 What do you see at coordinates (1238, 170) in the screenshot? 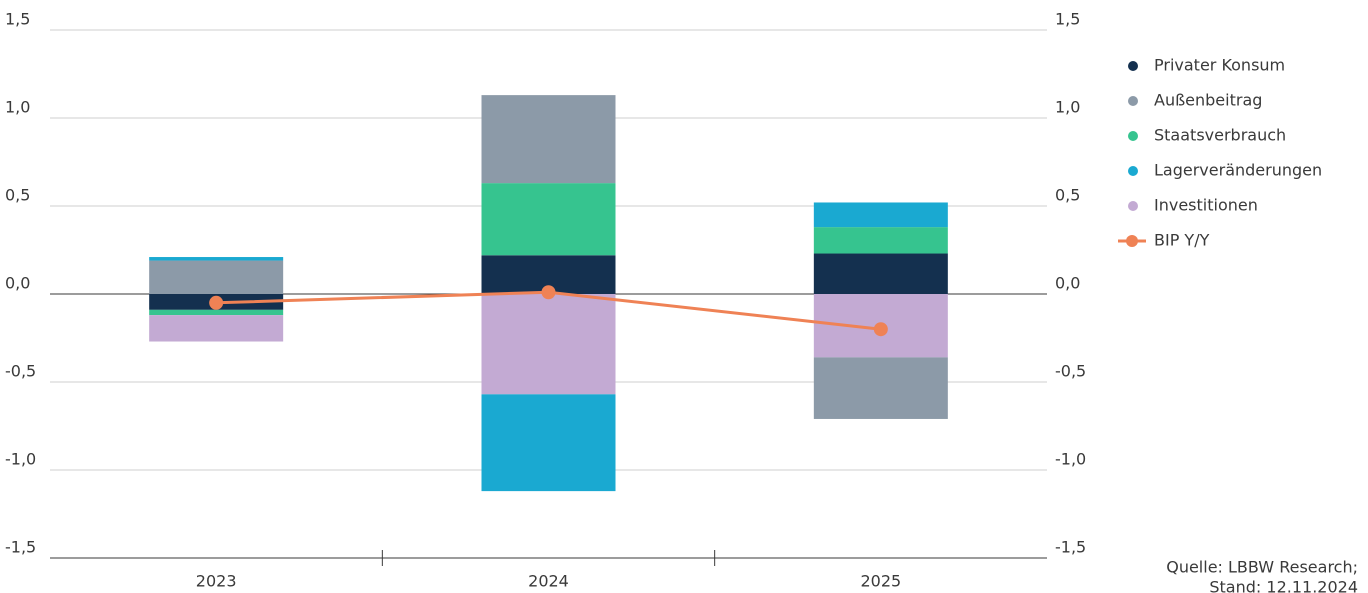
I see `legend-label: Lagerveränderungen` at bounding box center [1238, 170].